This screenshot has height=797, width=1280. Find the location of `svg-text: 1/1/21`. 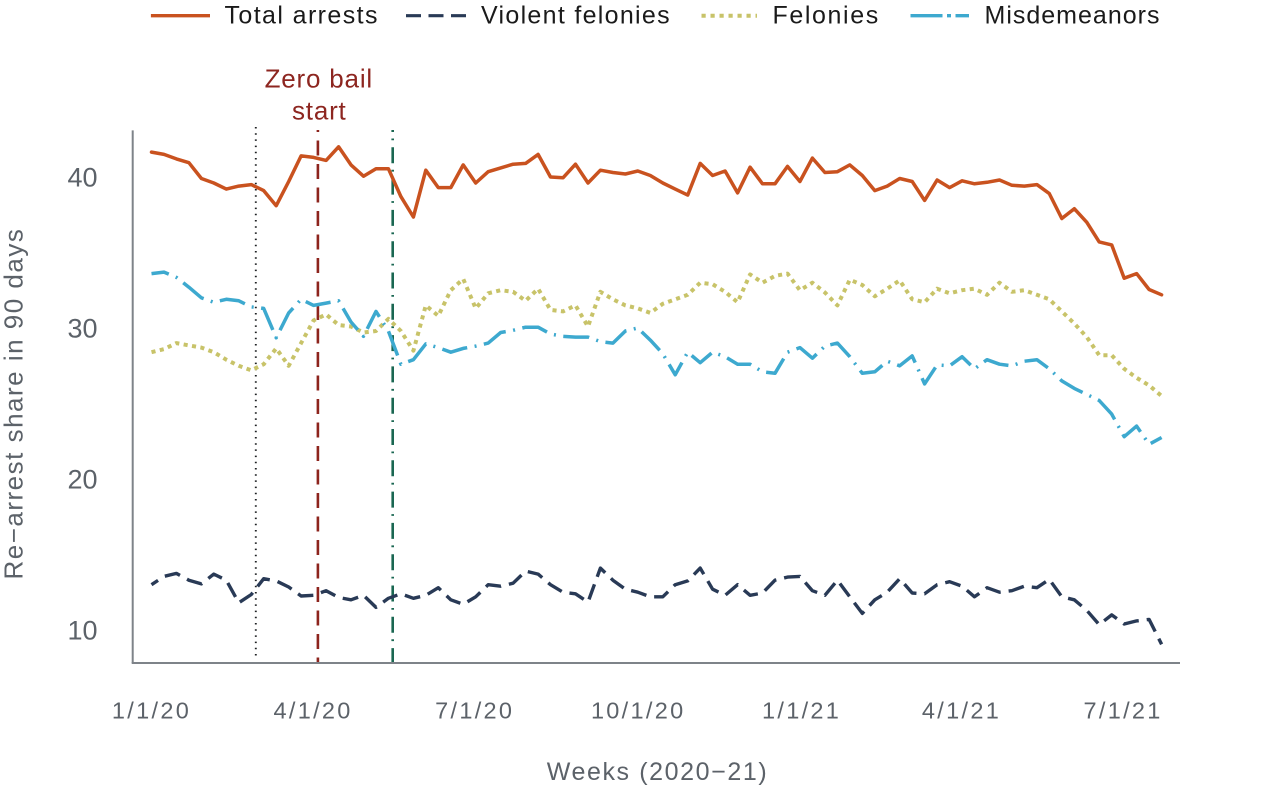

svg-text: 1/1/21 is located at coordinates (801, 711).